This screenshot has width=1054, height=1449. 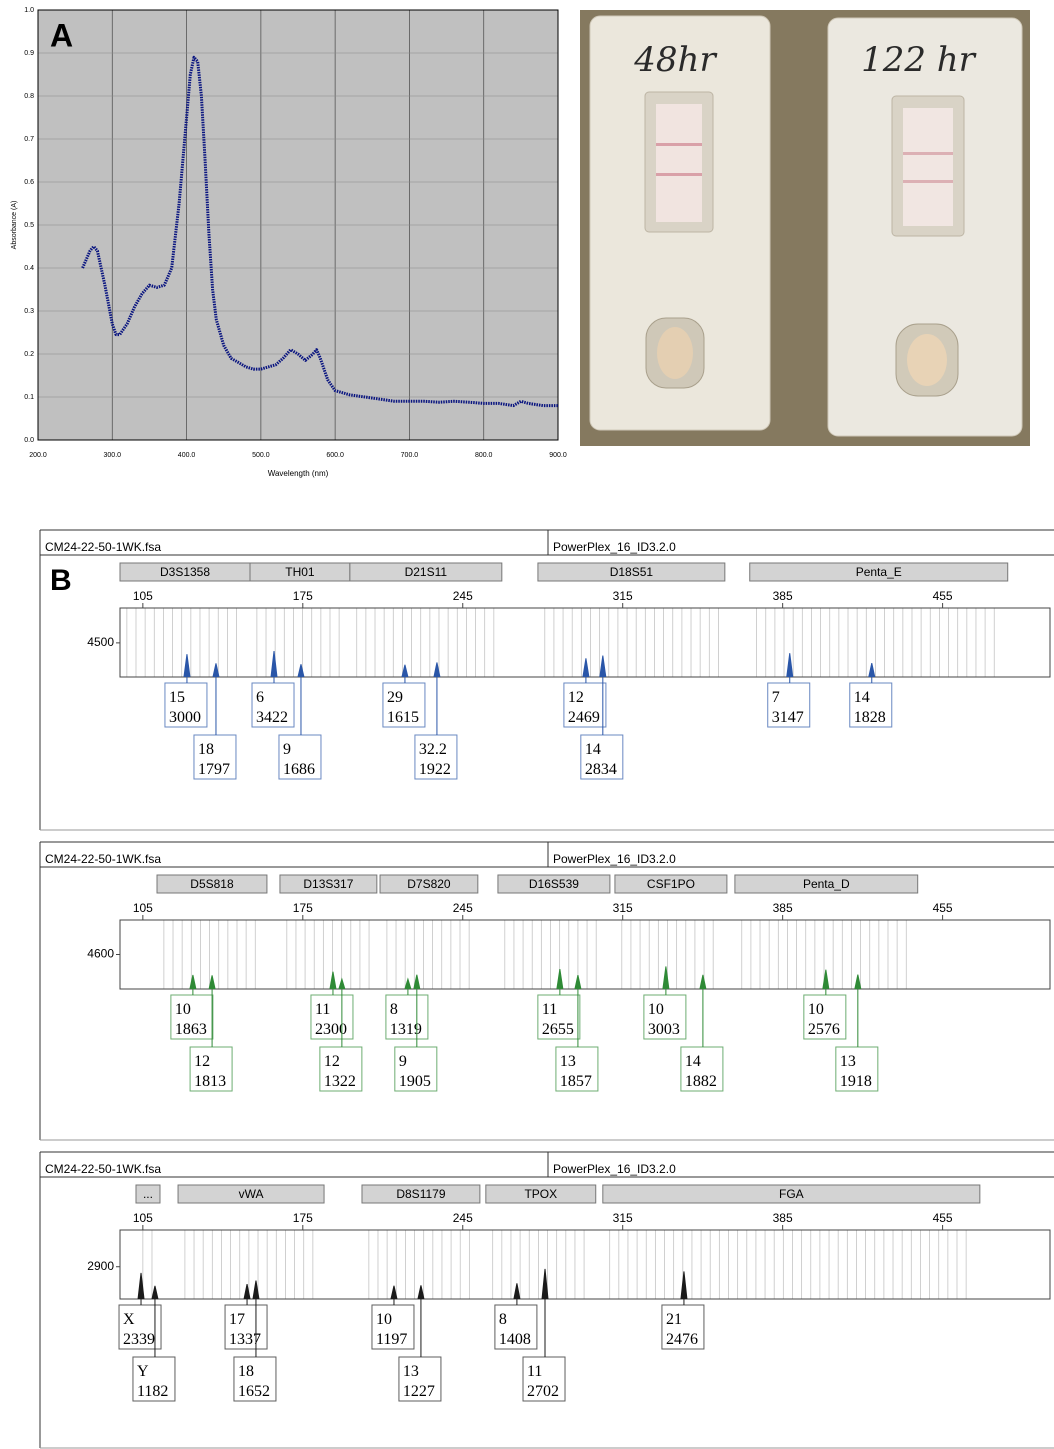 What do you see at coordinates (554, 884) in the screenshot?
I see `locus-name: D16S539` at bounding box center [554, 884].